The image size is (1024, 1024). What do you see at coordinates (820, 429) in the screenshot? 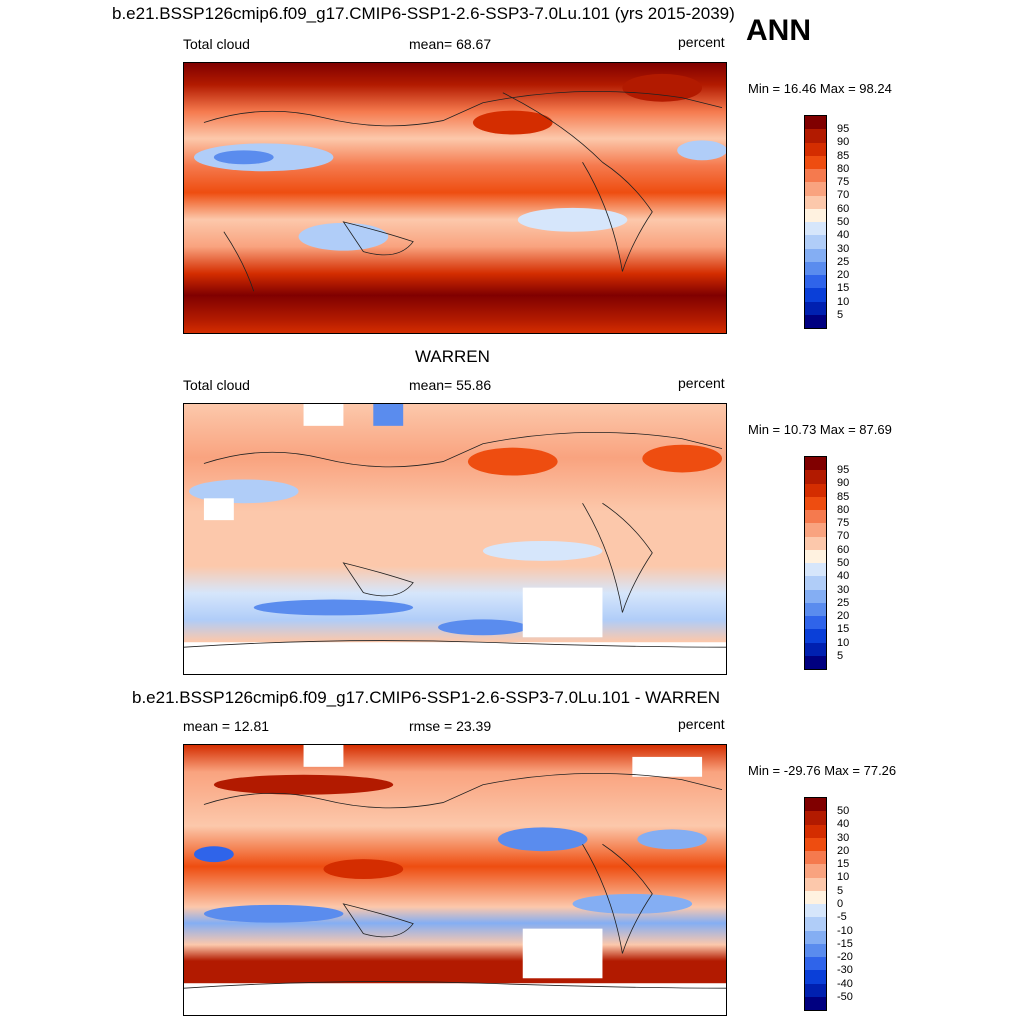
I see `minmax-label: Min = 10.73 Max = 87.69` at bounding box center [820, 429].